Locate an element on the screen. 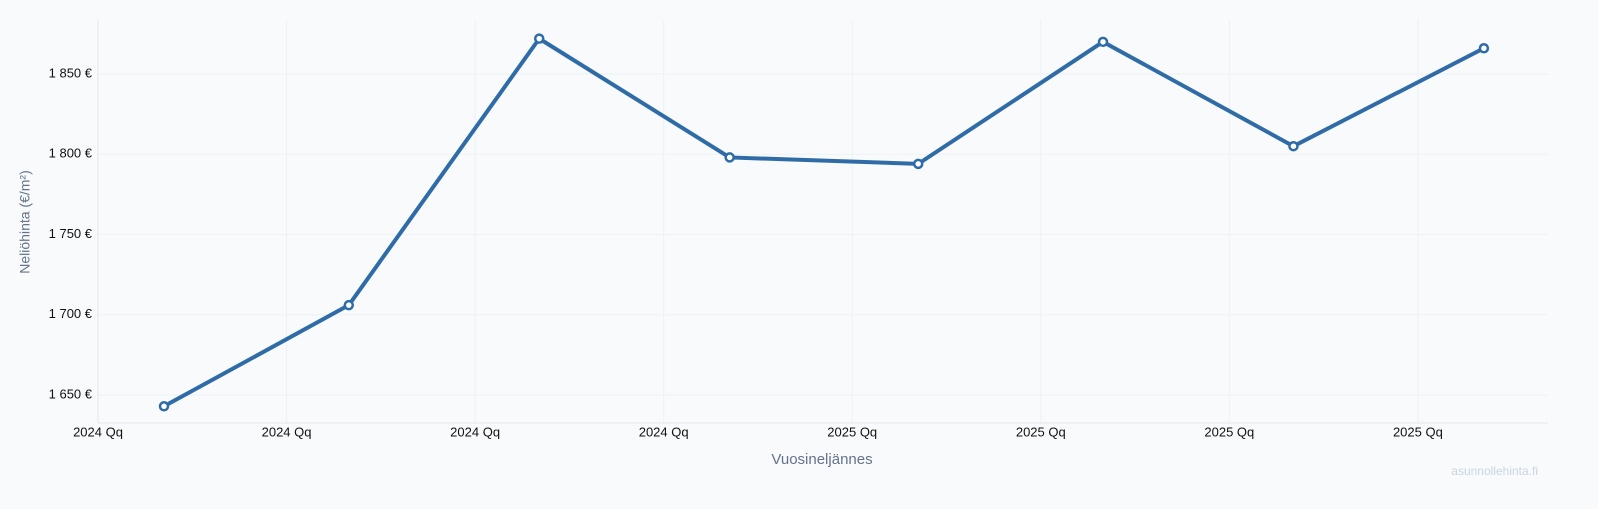 Image resolution: width=1598 pixels, height=509 pixels. x-axis-title: Vuosineljännes is located at coordinates (821, 459).